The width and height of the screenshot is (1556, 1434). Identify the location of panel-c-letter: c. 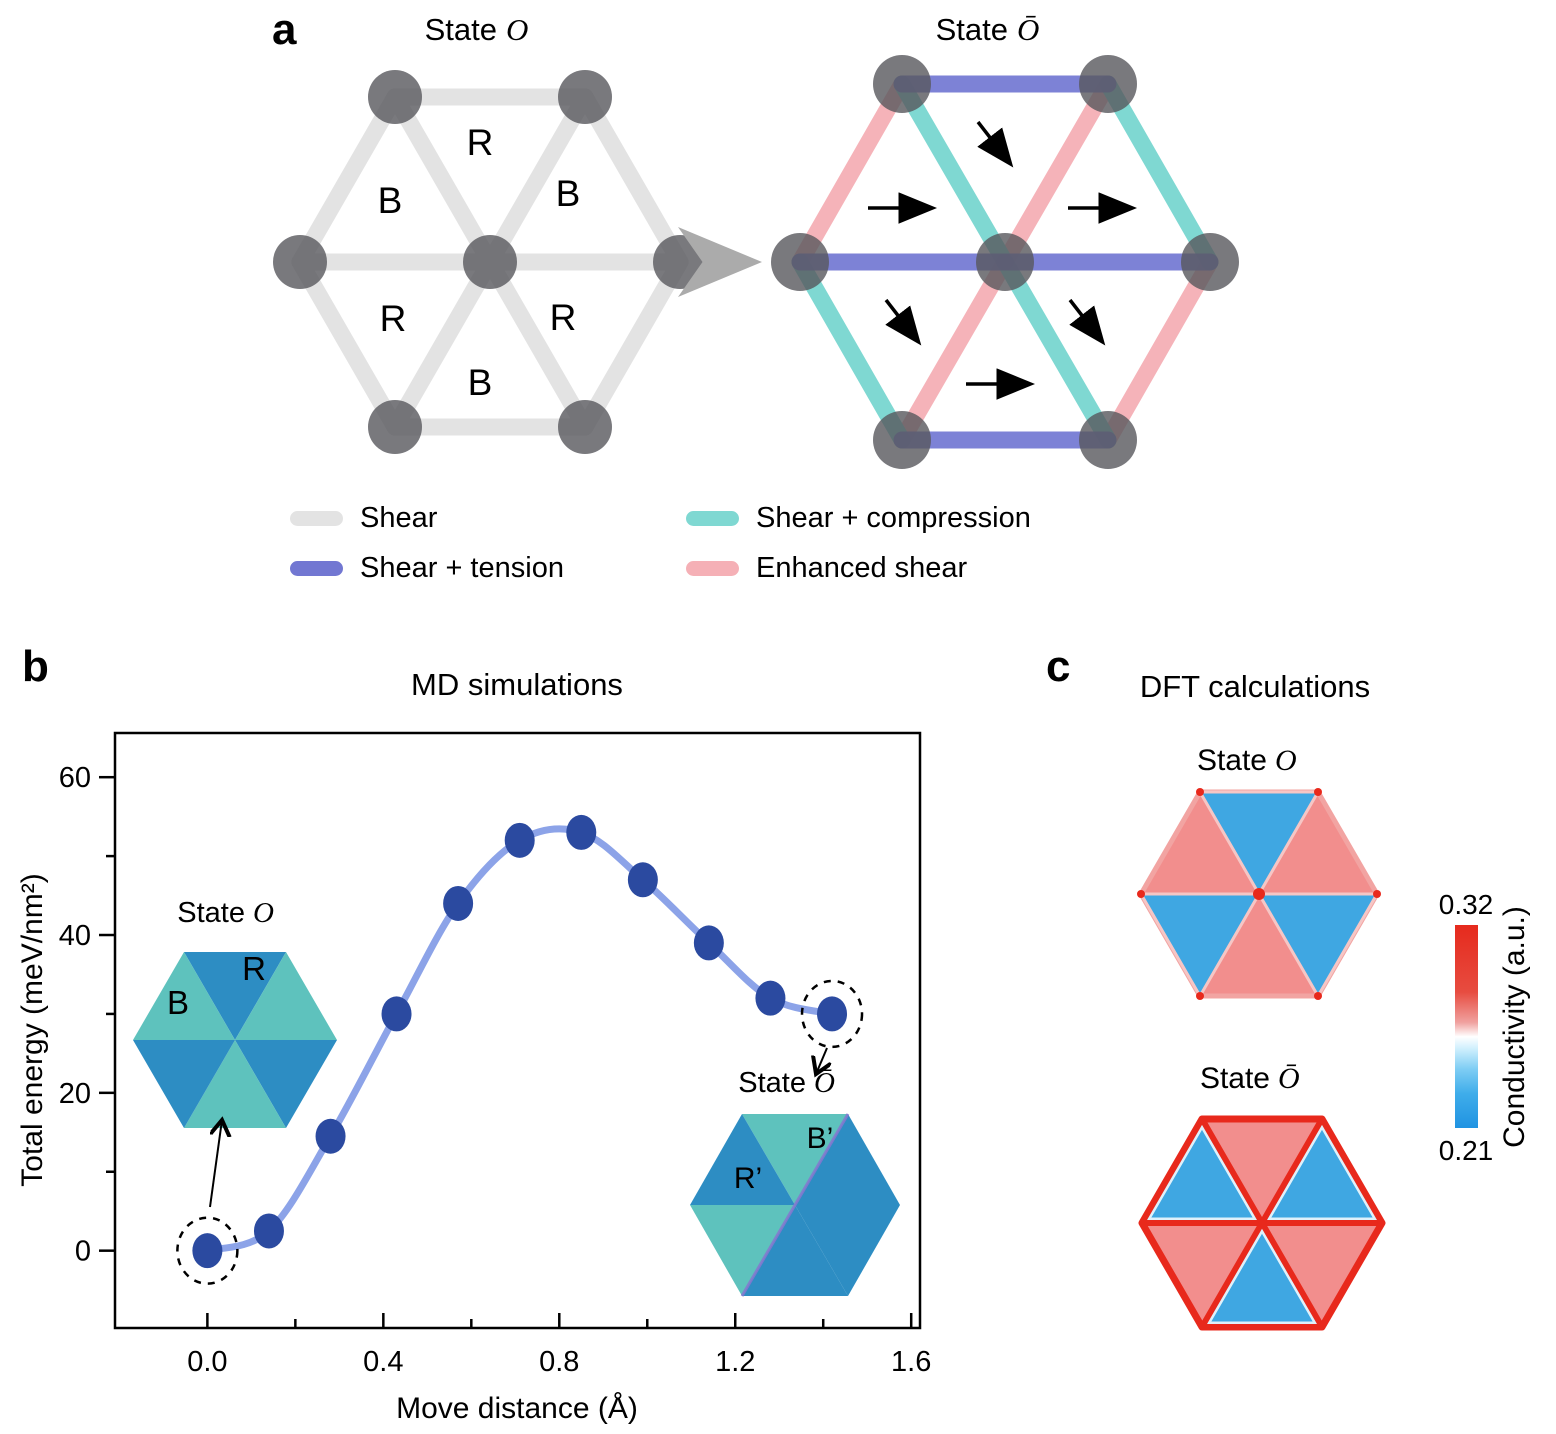
(1058, 666).